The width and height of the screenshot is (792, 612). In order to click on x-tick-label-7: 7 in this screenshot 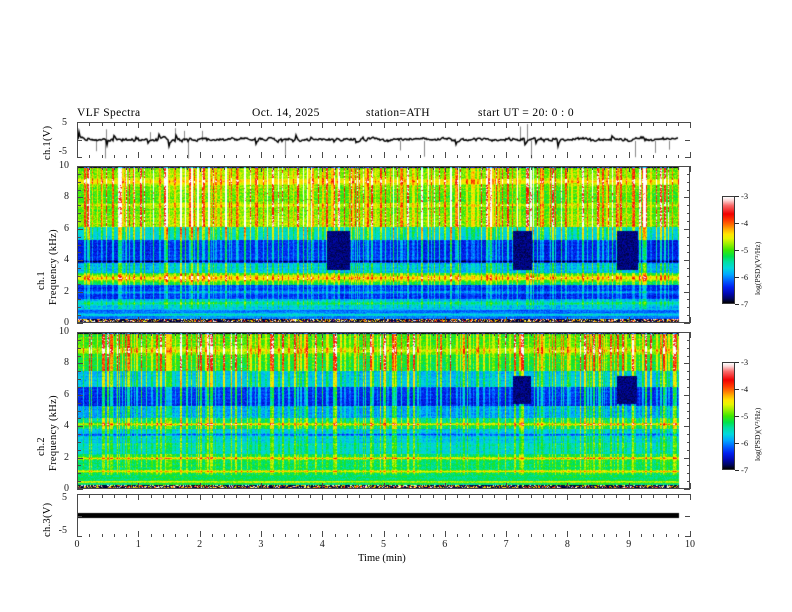, I will do `click(506, 544)`.